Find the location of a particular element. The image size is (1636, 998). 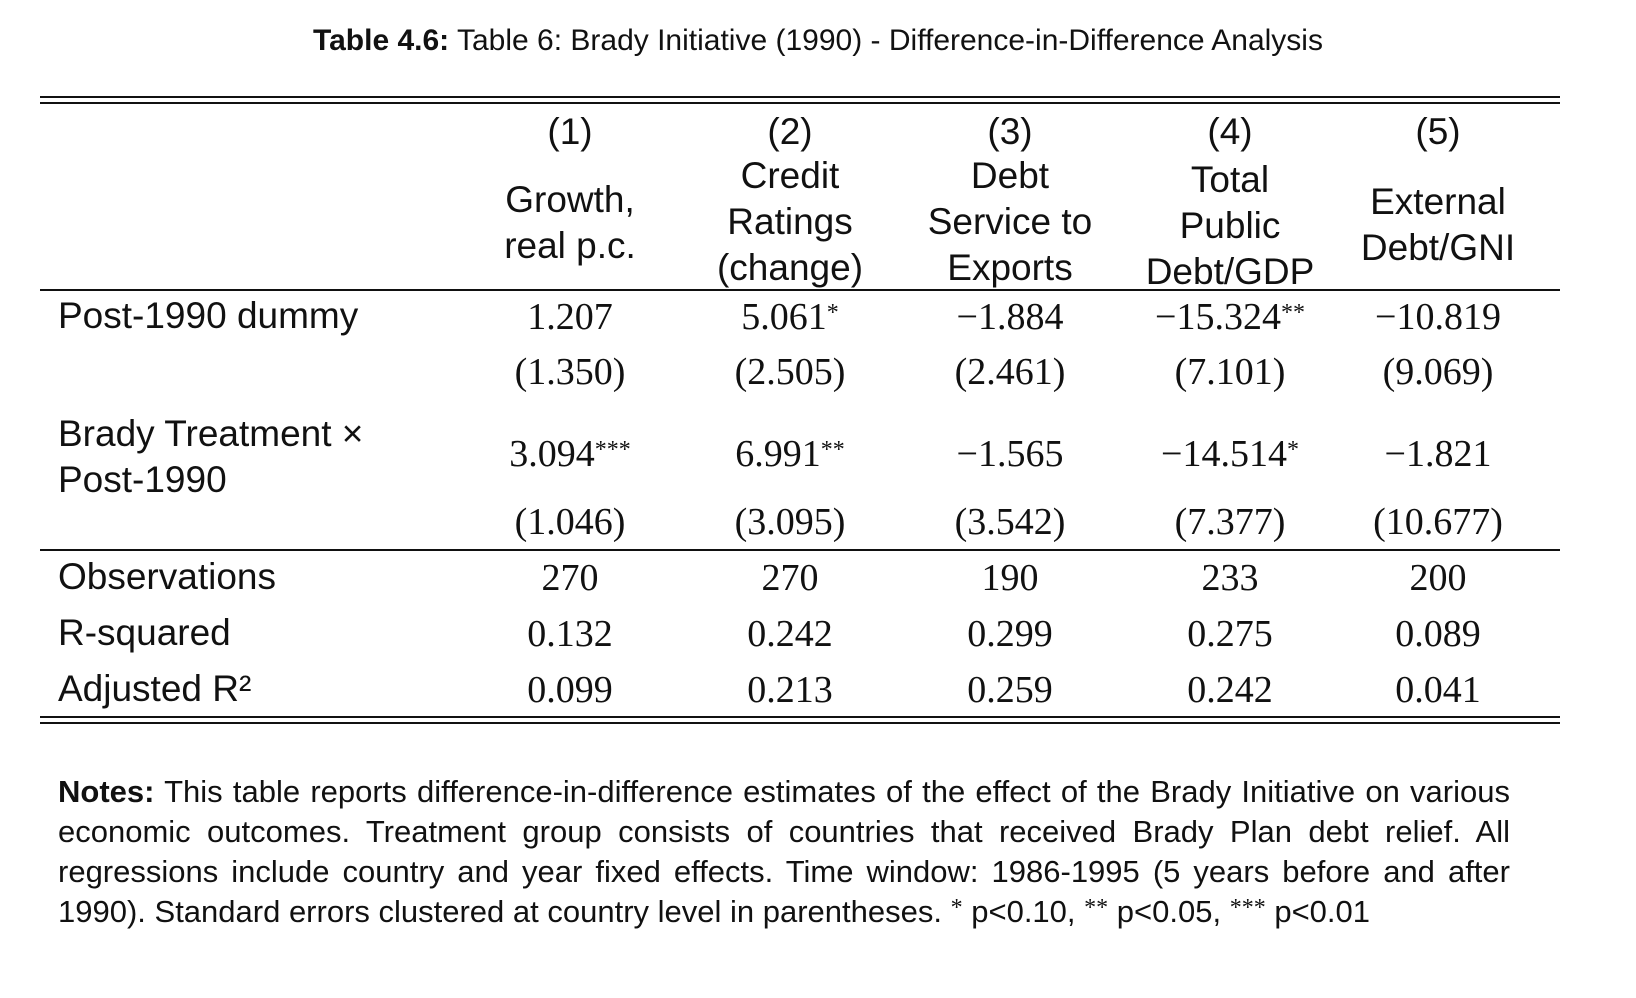

col-4-title-line-1: Total is located at coordinates (1230, 179).